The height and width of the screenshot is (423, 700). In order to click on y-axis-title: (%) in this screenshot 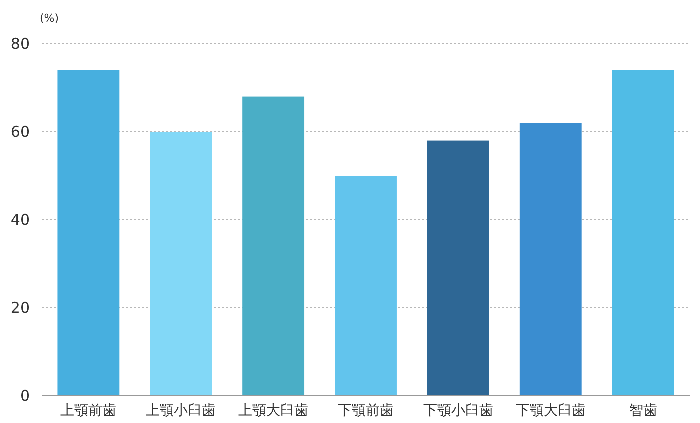, I will do `click(50, 18)`.